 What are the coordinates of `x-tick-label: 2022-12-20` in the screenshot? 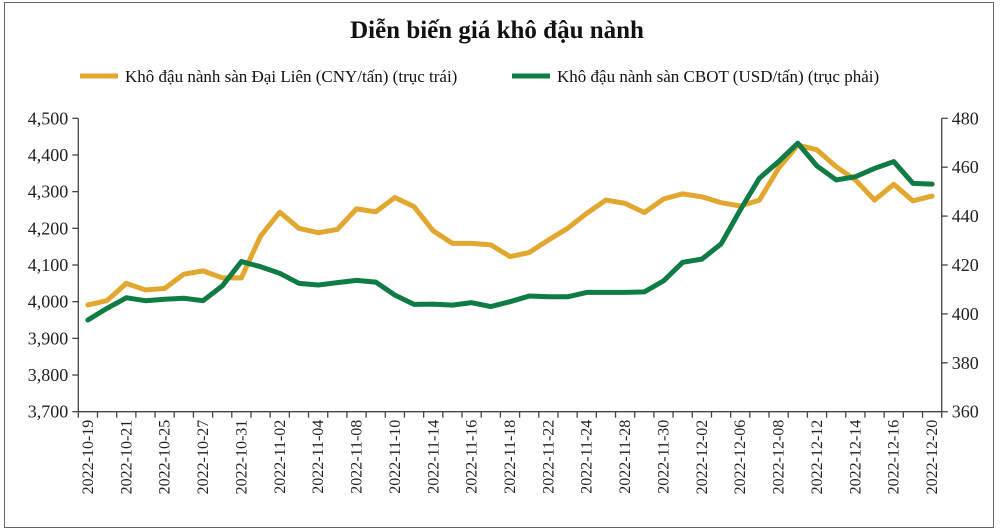 It's located at (932, 457).